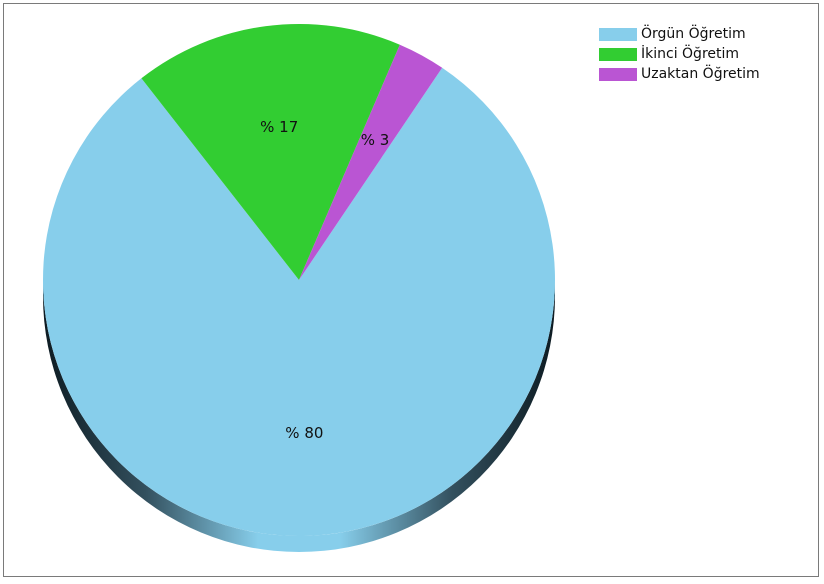  I want to click on pie-slice-label-2: % 3, so click(375, 140).